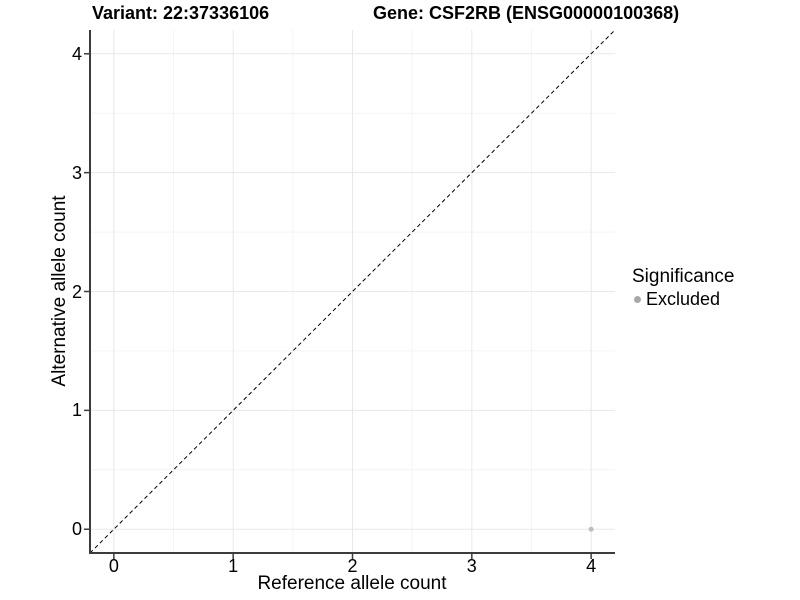  I want to click on x-tick-label: 0, so click(113, 566).